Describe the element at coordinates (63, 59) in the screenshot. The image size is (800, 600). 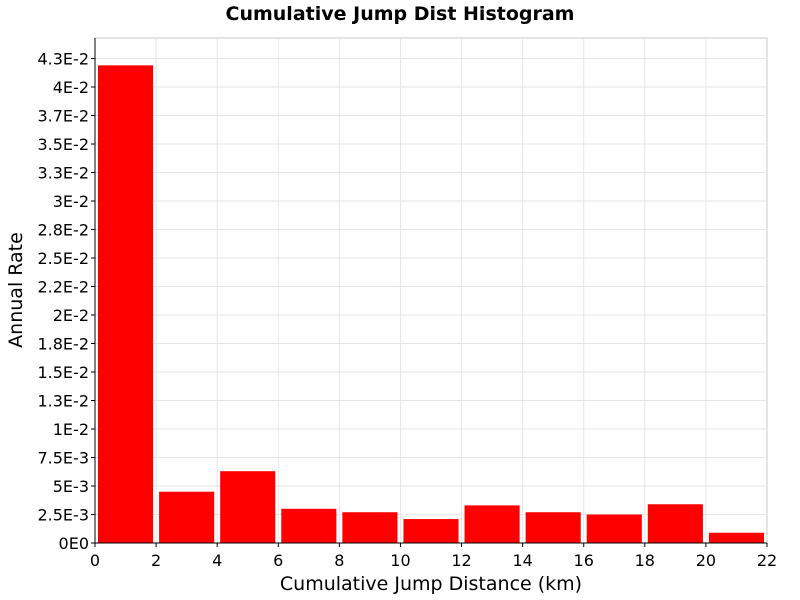
I see `y-tick-label: 4.3E-2` at that location.